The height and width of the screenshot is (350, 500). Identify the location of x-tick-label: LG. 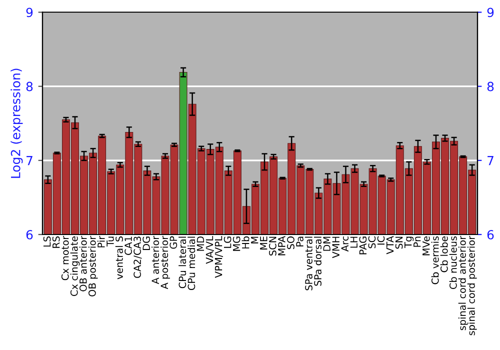
(228, 242).